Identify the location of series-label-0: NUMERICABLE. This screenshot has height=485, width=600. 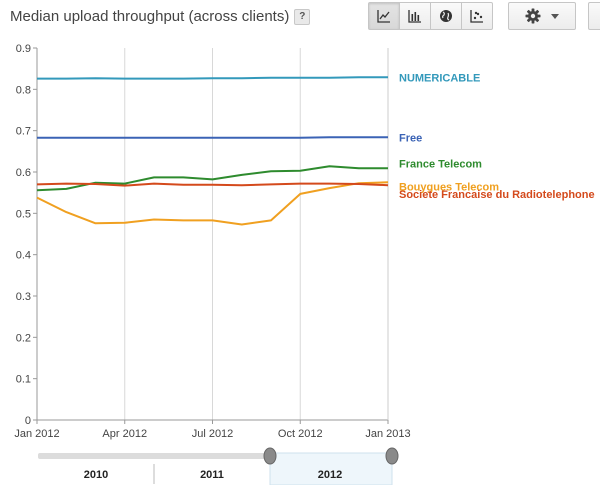
(439, 78).